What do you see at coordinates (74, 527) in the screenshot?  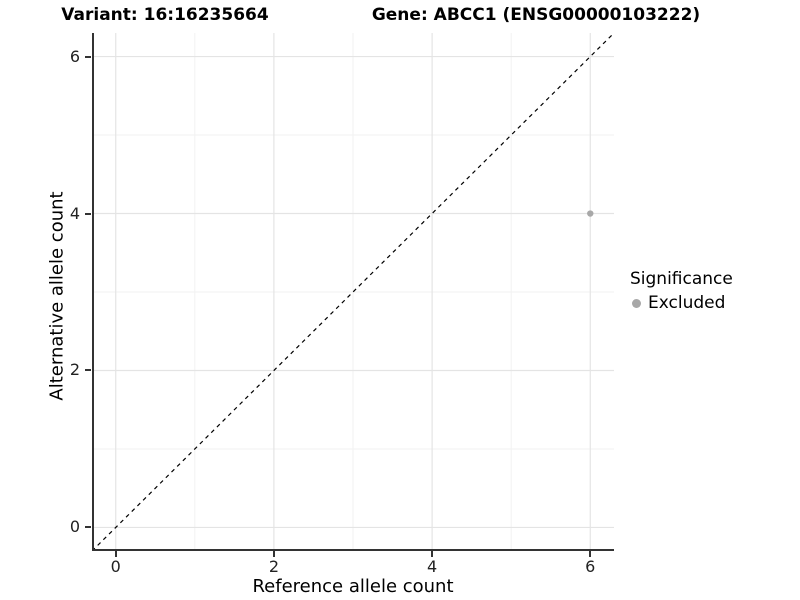 I see `y-tick-label: 0` at bounding box center [74, 527].